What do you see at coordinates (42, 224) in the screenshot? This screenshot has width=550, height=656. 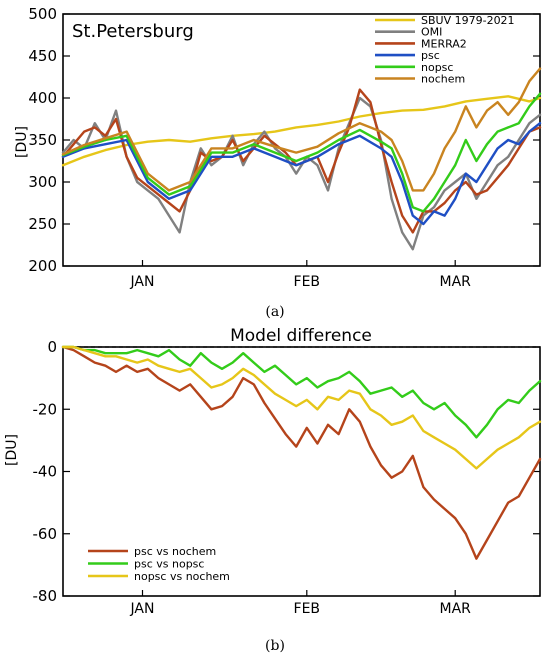 I see `y-tick-label: 250` at bounding box center [42, 224].